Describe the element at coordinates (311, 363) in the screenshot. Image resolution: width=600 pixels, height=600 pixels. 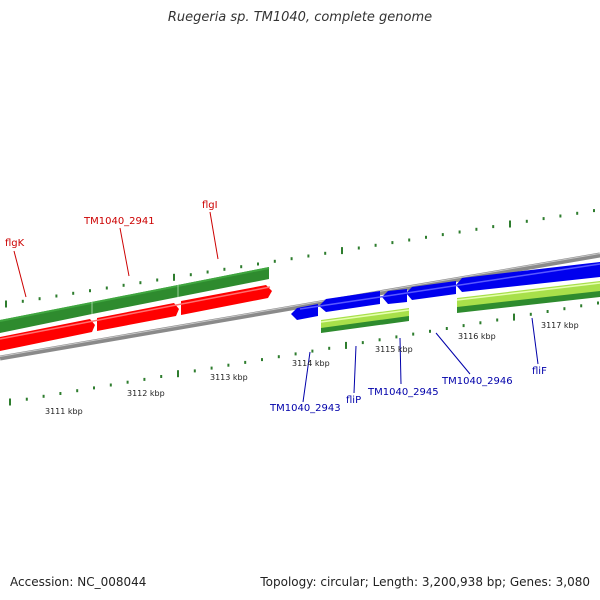
I see `scale-label-3114: 3114 kbp` at that location.